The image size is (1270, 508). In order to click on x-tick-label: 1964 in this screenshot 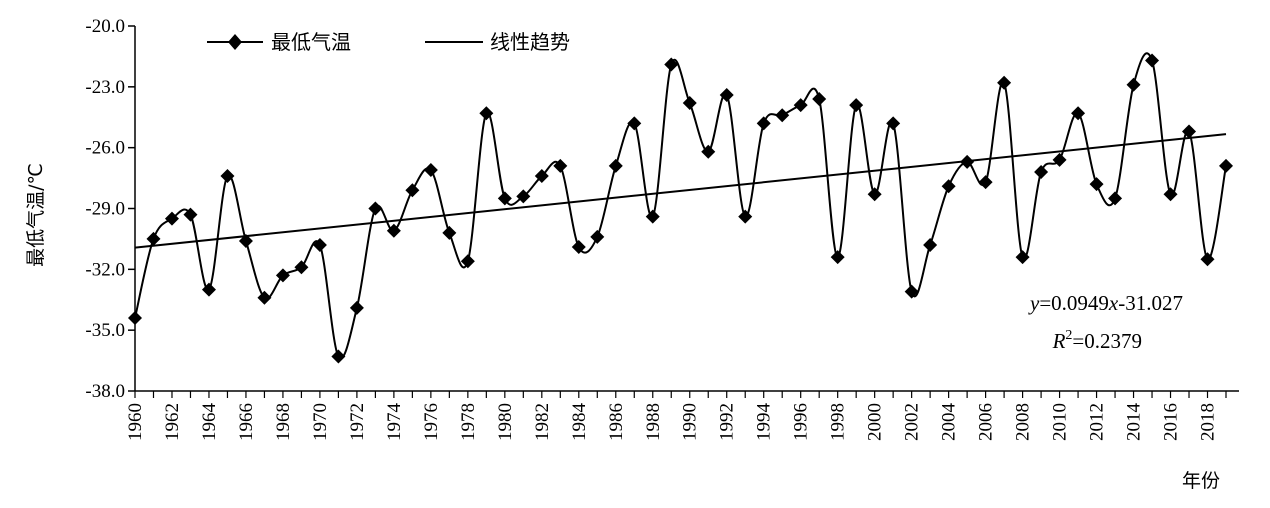, I will do `click(209, 422)`.